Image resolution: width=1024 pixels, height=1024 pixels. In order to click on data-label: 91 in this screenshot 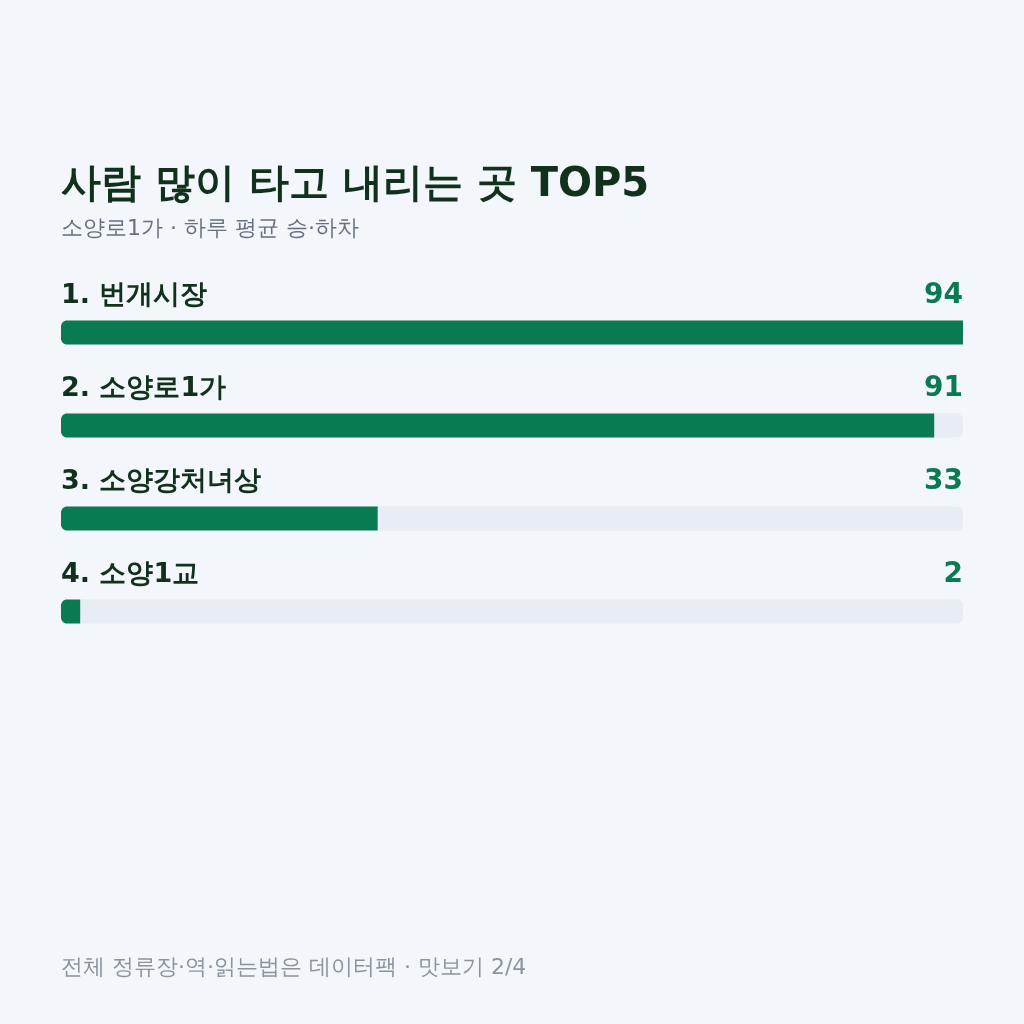, I will do `click(943, 386)`.